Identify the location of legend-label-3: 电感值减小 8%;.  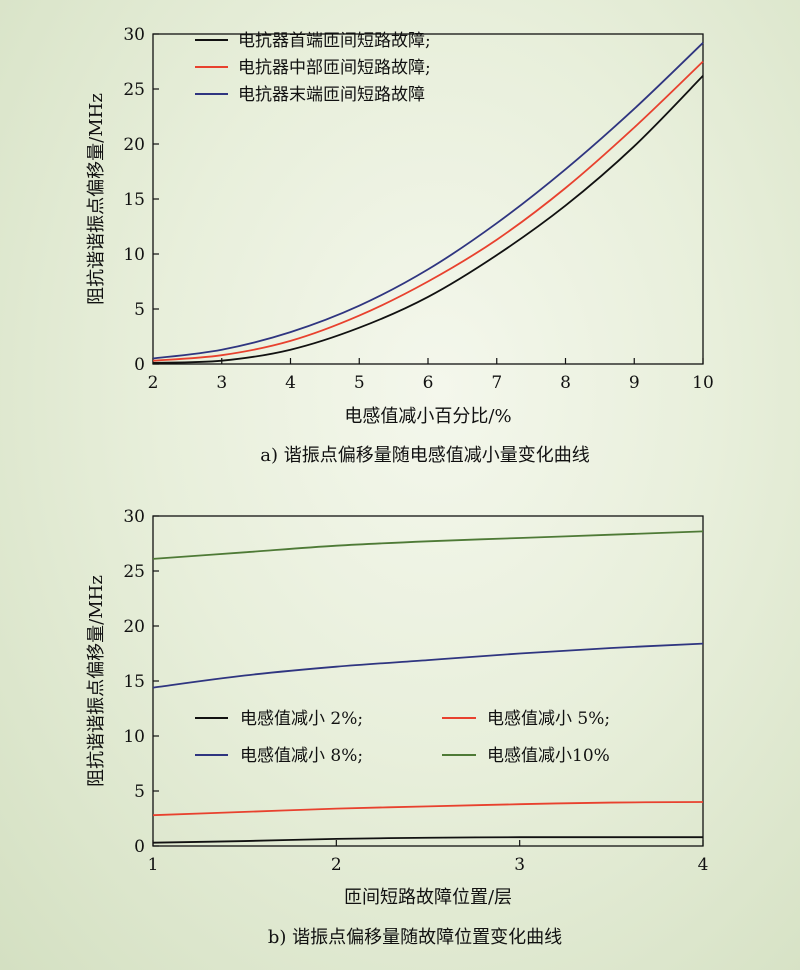
(301, 756).